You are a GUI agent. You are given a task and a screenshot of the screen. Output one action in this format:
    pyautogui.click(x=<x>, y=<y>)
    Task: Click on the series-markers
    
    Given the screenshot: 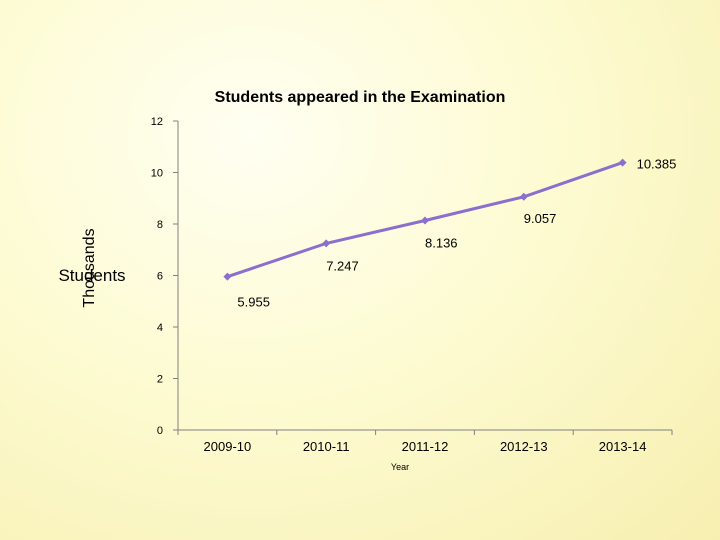 What is the action you would take?
    pyautogui.click(x=425, y=219)
    